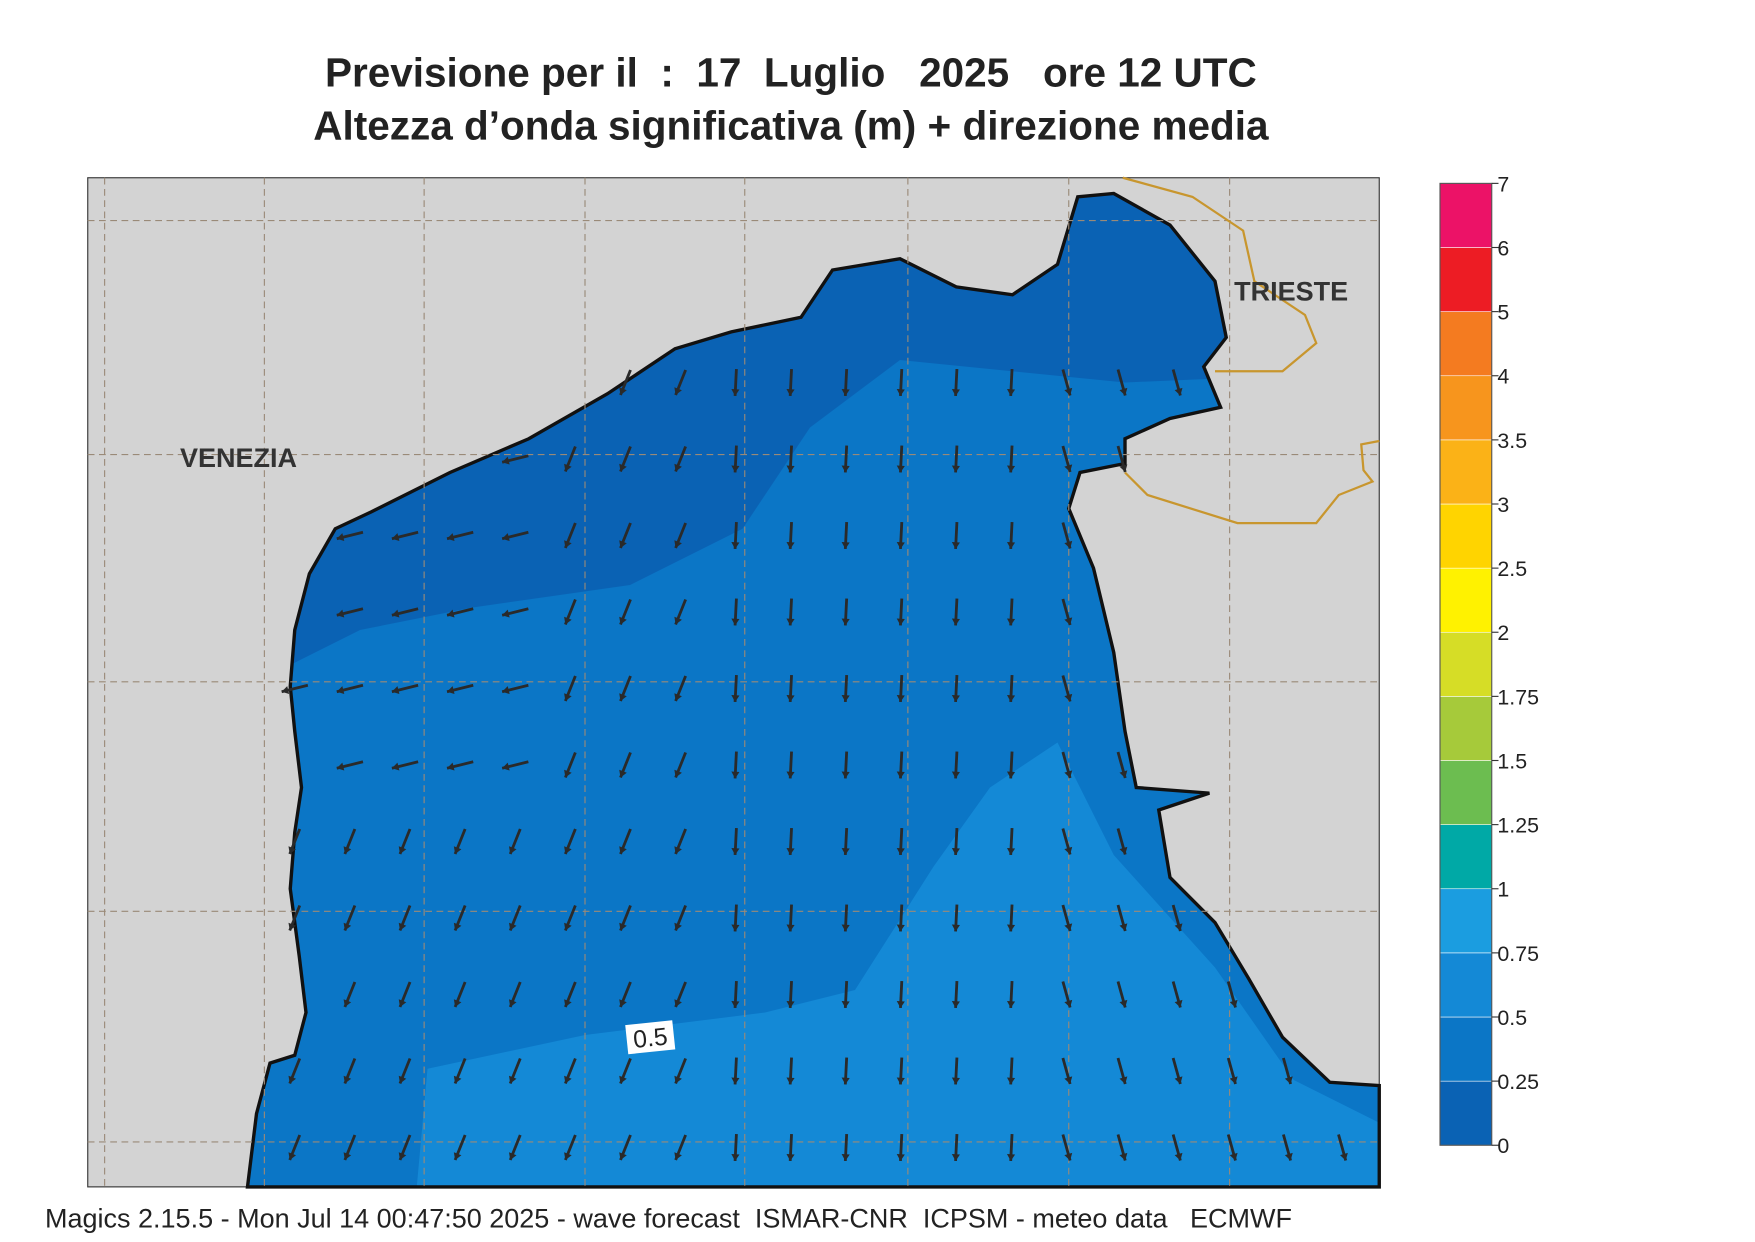 The image size is (1755, 1242). I want to click on legend-label: 0.5, so click(1512, 1018).